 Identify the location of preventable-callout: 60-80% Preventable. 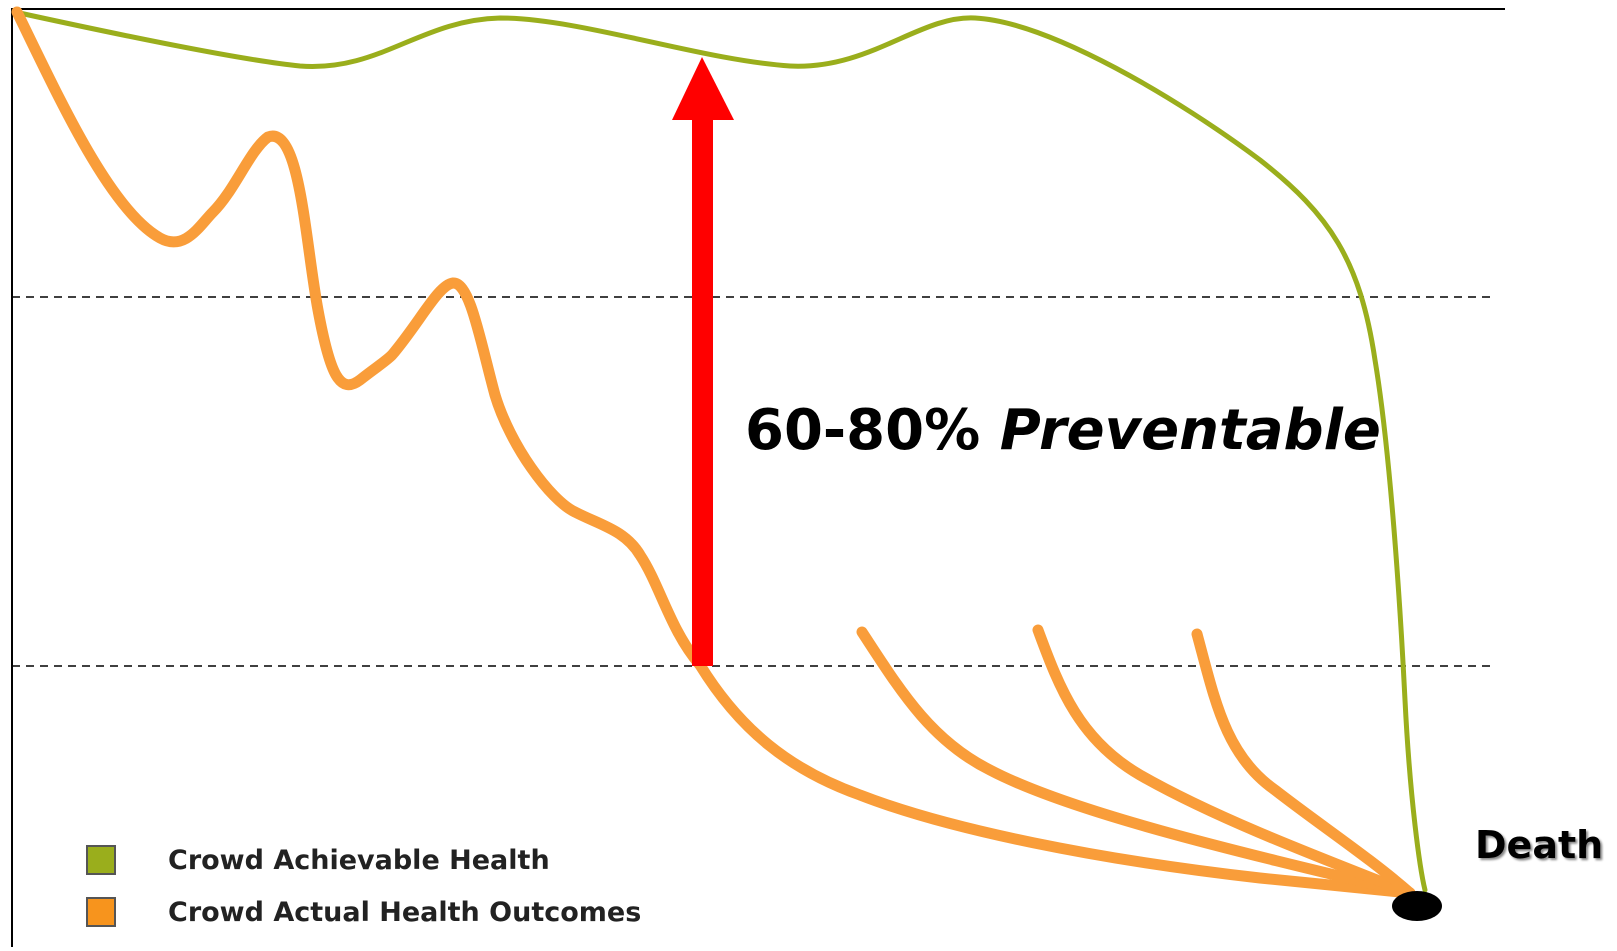
(1063, 431).